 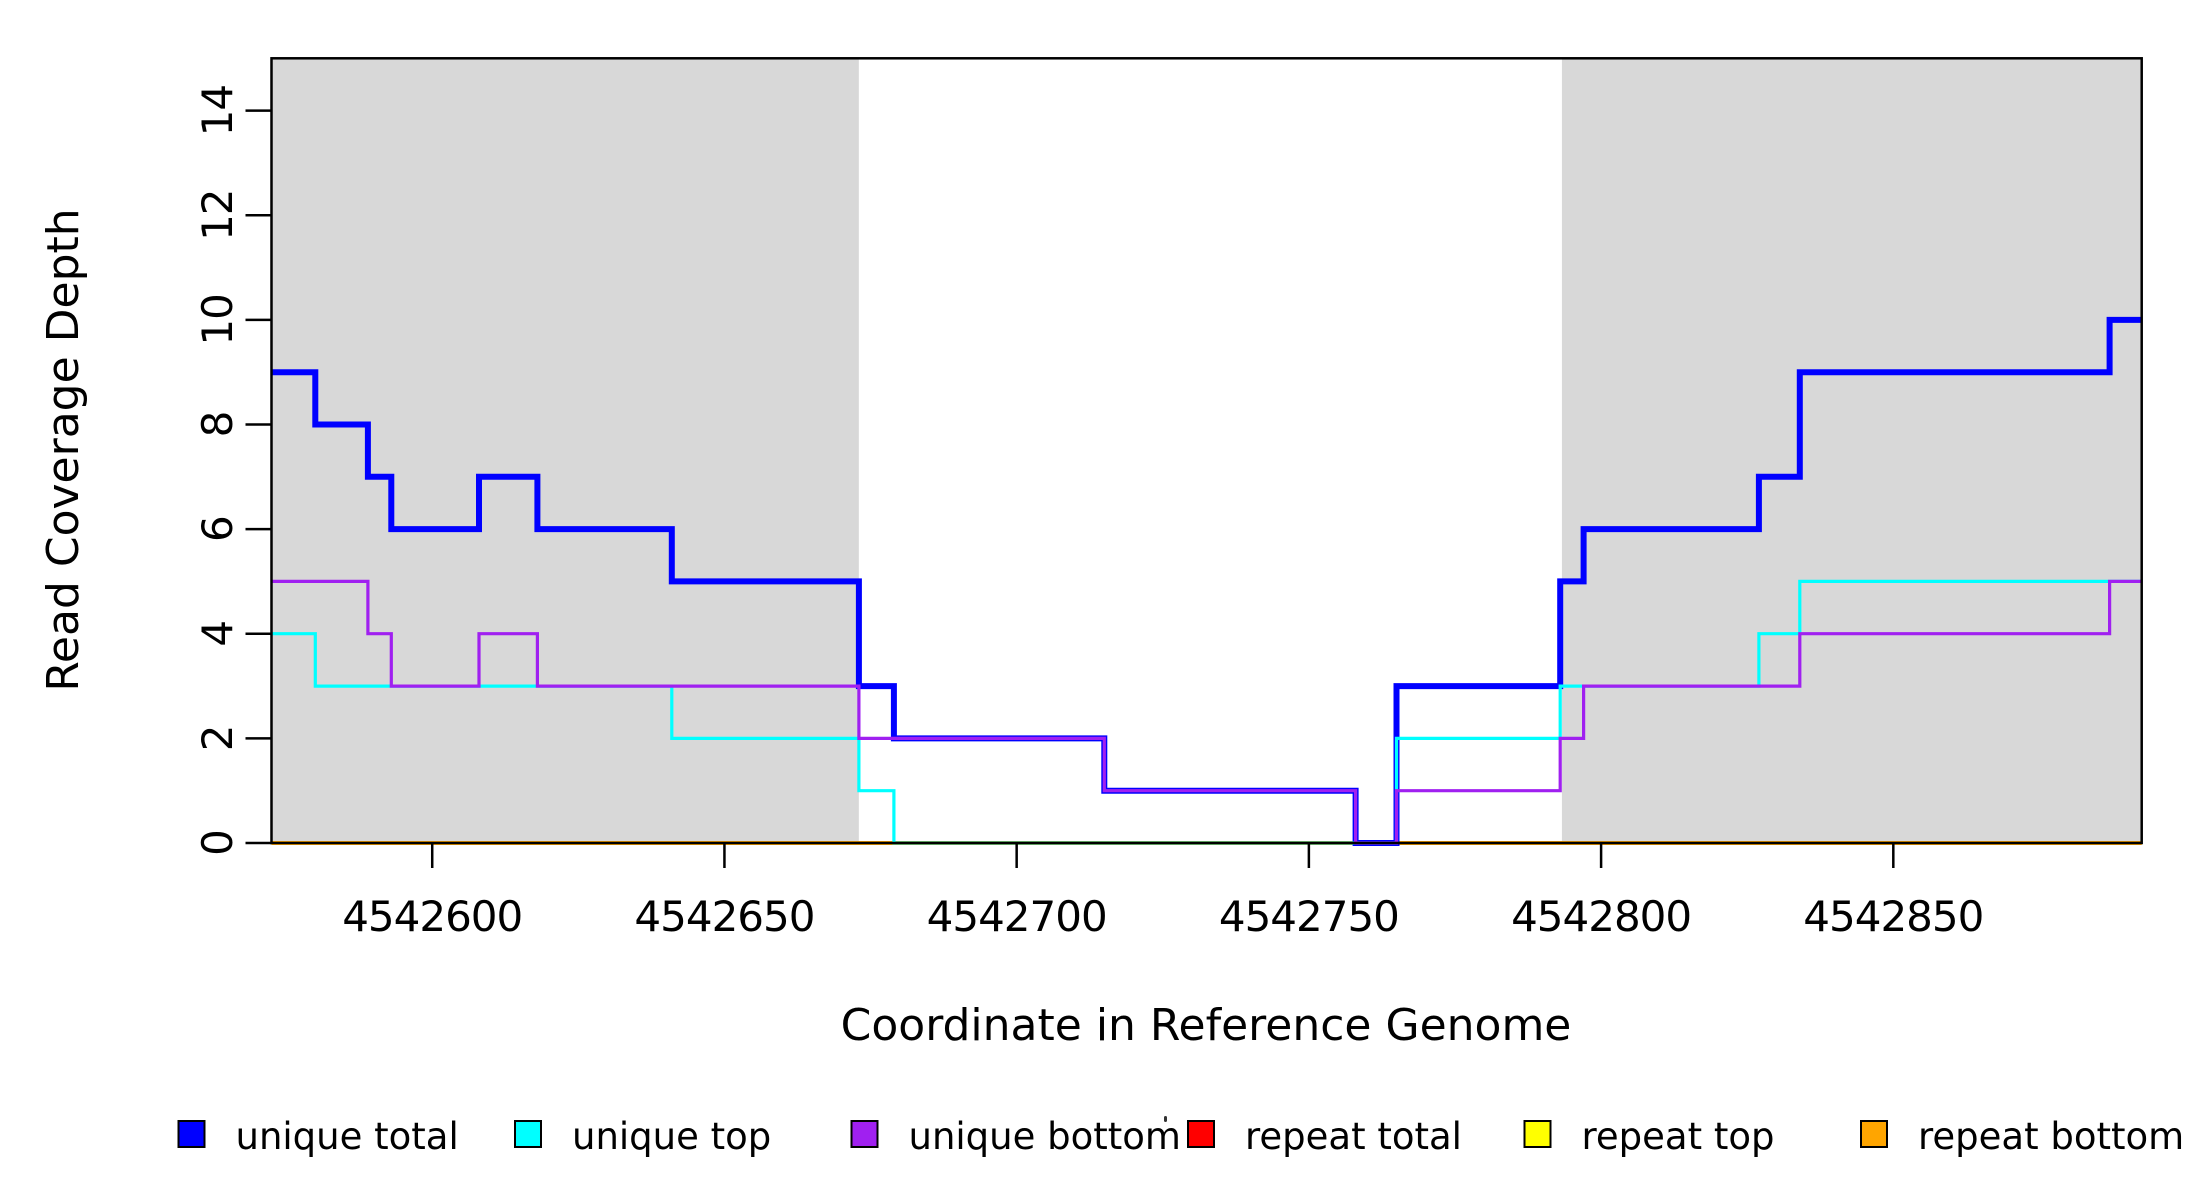 What do you see at coordinates (1206, 1025) in the screenshot?
I see `x-axis-title: Coordinate in Reference Genome` at bounding box center [1206, 1025].